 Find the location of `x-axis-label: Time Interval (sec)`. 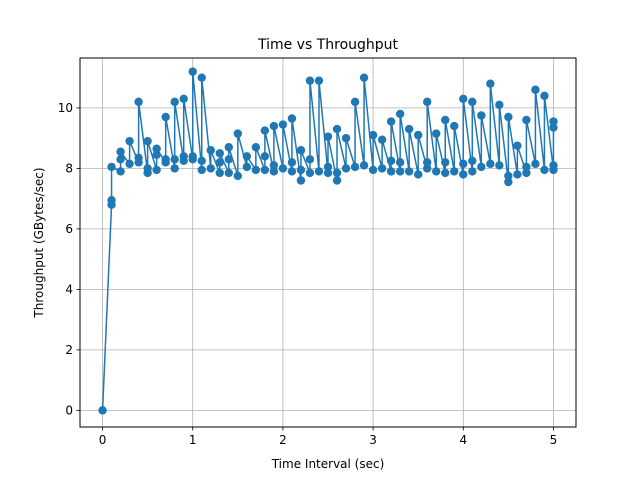

x-axis-label: Time Interval (sec) is located at coordinates (328, 464).